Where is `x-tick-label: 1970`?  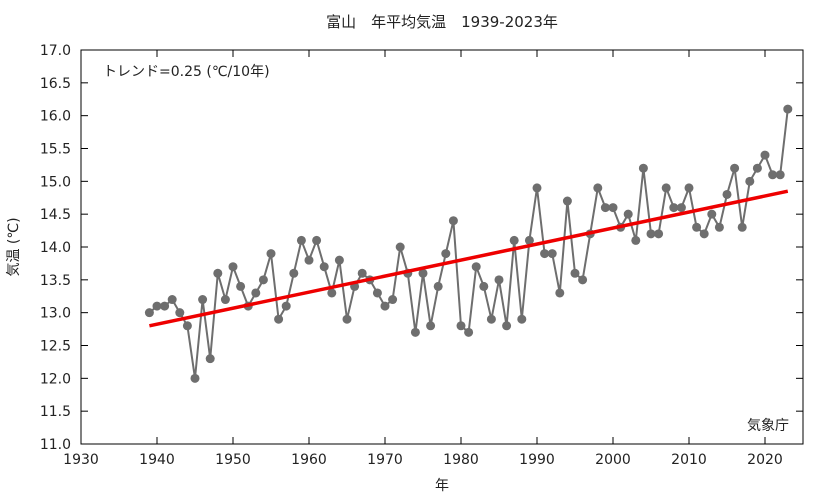 x-tick-label: 1970 is located at coordinates (385, 460).